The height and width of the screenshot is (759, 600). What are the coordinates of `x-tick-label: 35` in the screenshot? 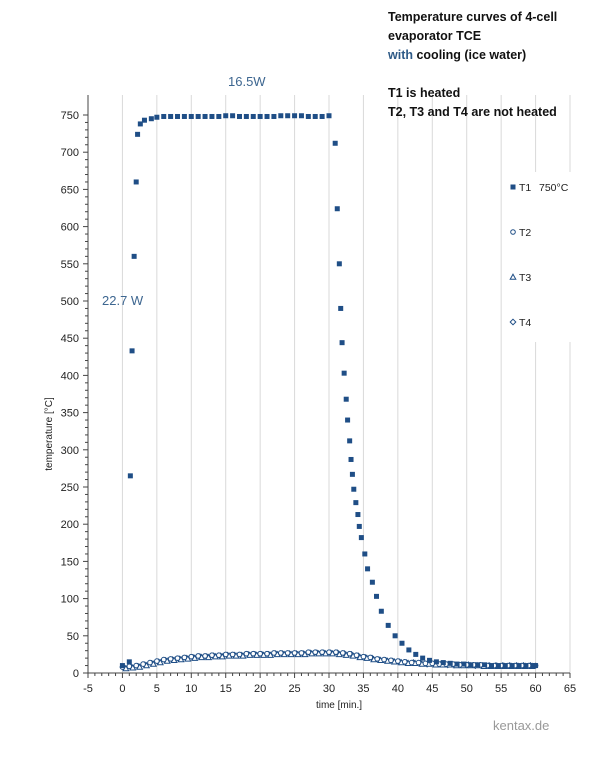 It's located at (363, 689).